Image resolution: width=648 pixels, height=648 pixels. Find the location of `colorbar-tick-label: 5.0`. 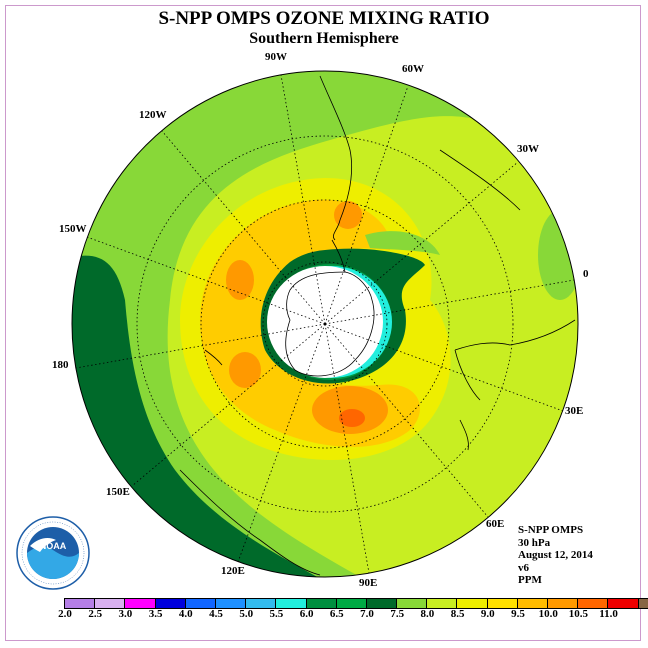

colorbar-tick-label: 5.0 is located at coordinates (246, 614).